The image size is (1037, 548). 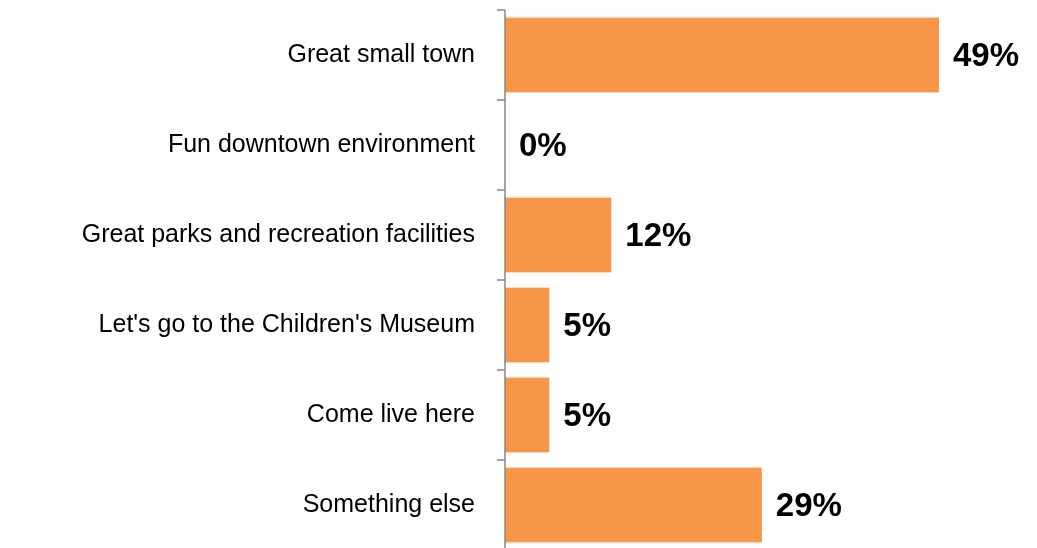 What do you see at coordinates (658, 234) in the screenshot?
I see `data-label: 12%` at bounding box center [658, 234].